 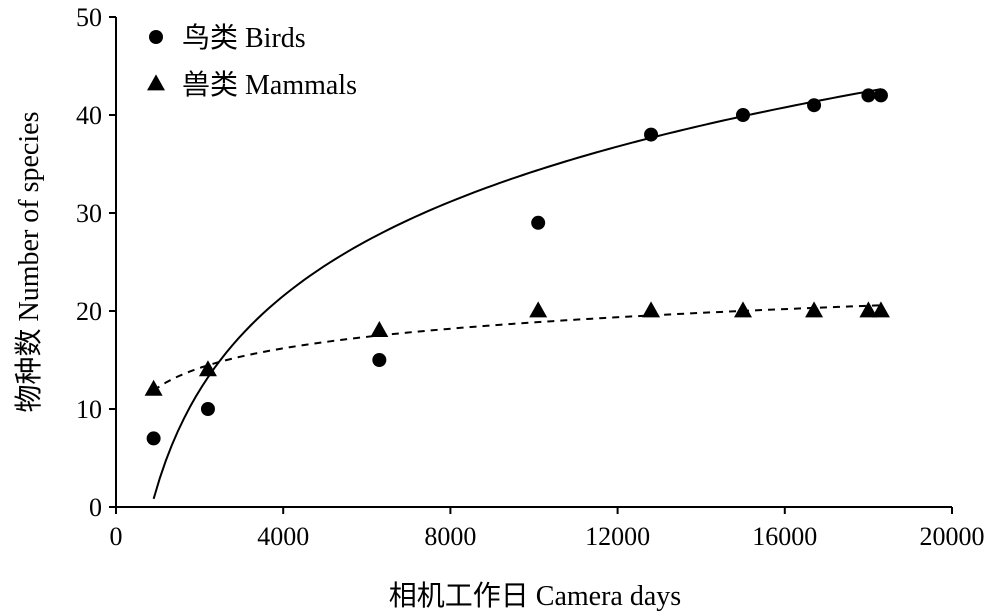 What do you see at coordinates (252, 61) in the screenshot?
I see `legend: 鸟类 Birds 兽类 Mammals` at bounding box center [252, 61].